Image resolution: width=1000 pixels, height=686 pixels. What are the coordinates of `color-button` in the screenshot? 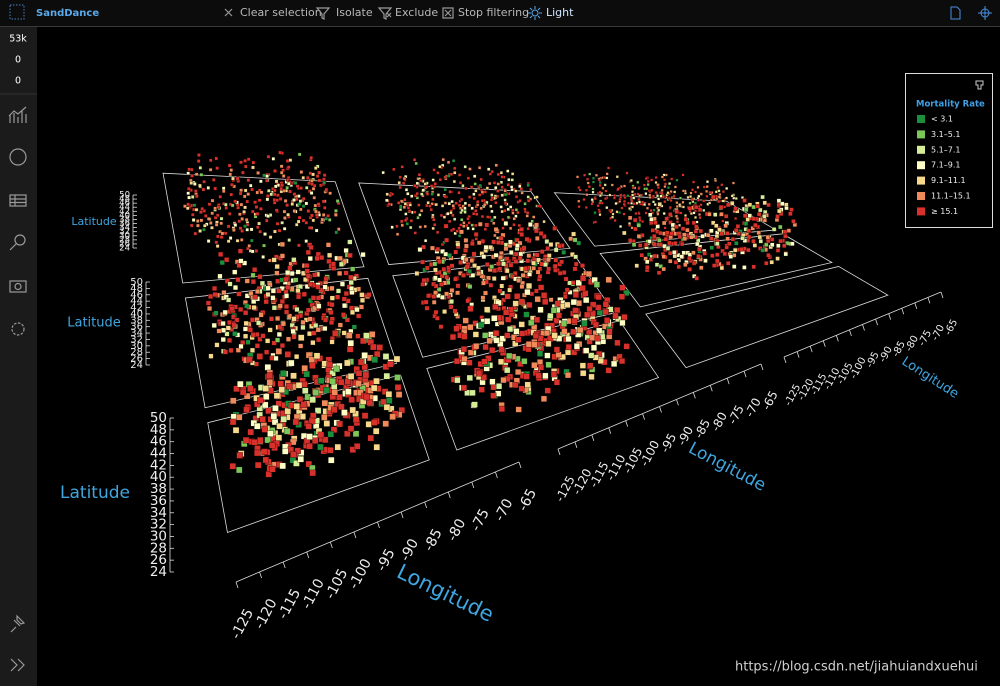 It's located at (18, 157).